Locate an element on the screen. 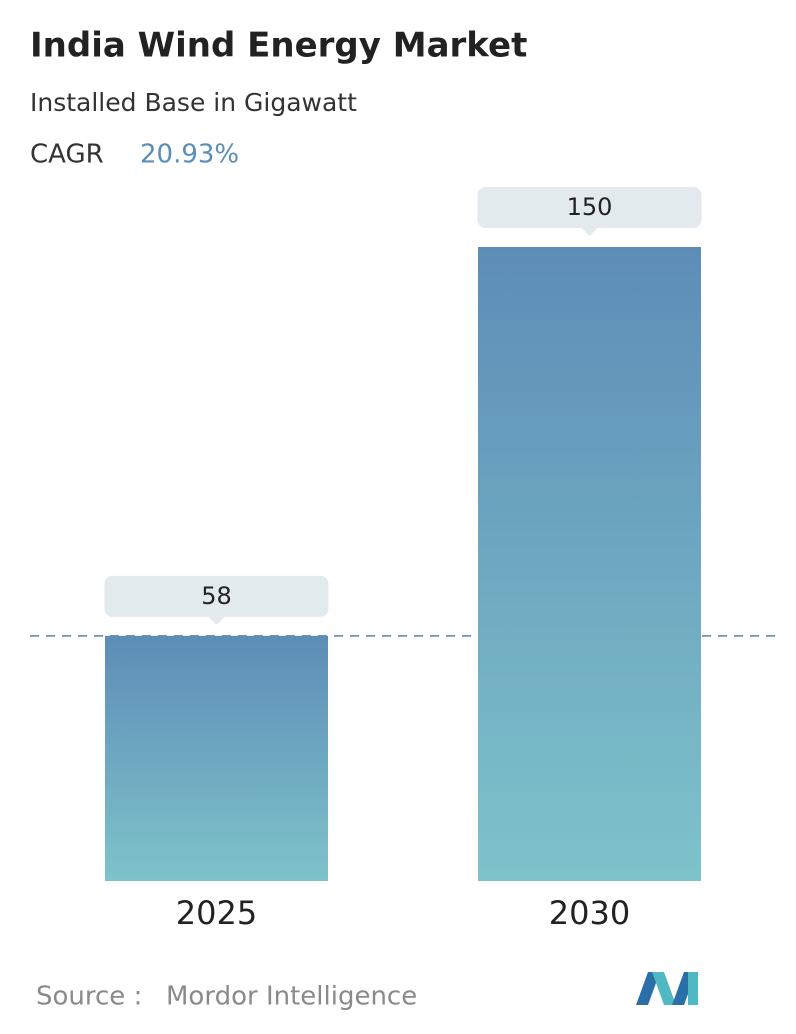 Image resolution: width=796 pixels, height=1034 pixels. value-label: 150 is located at coordinates (590, 207).